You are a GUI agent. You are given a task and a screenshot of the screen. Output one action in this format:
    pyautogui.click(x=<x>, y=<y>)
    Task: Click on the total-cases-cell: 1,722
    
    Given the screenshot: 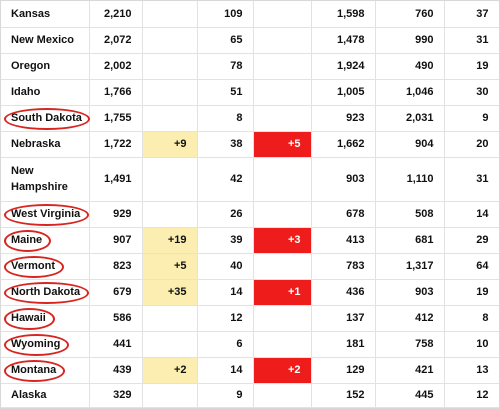 What is the action you would take?
    pyautogui.click(x=116, y=144)
    